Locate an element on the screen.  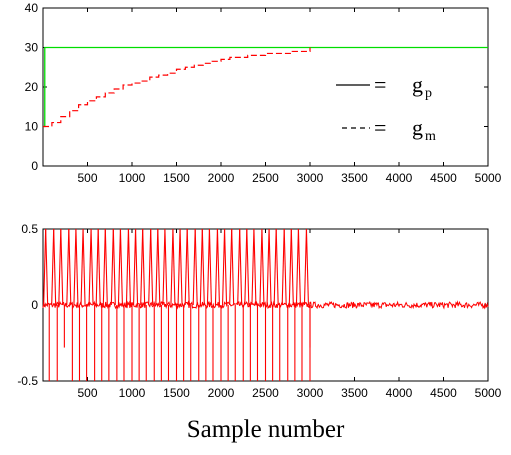
top-xtick-label: 5000 is located at coordinates (488, 178).